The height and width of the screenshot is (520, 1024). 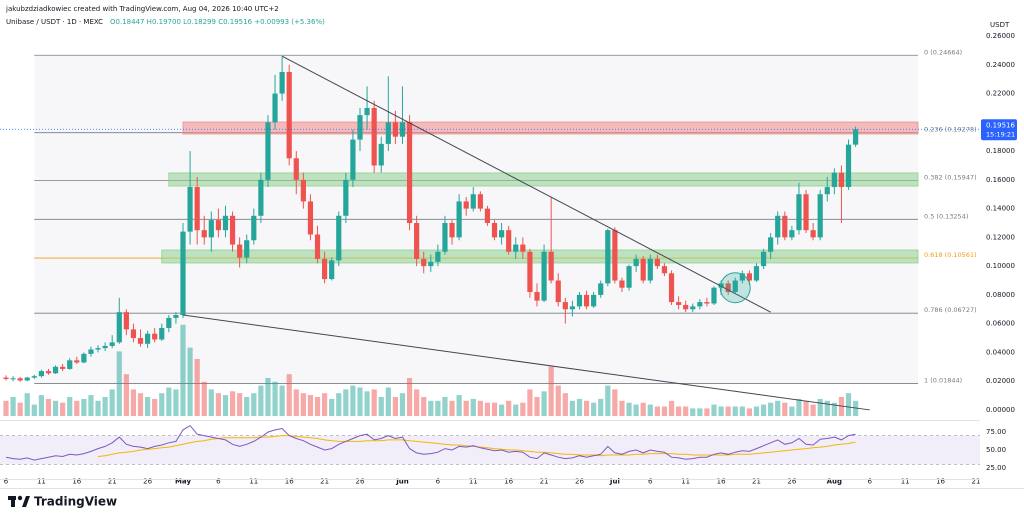 What do you see at coordinates (950, 130) in the screenshot?
I see `fib-label: 0.236 (0.19278)` at bounding box center [950, 130].